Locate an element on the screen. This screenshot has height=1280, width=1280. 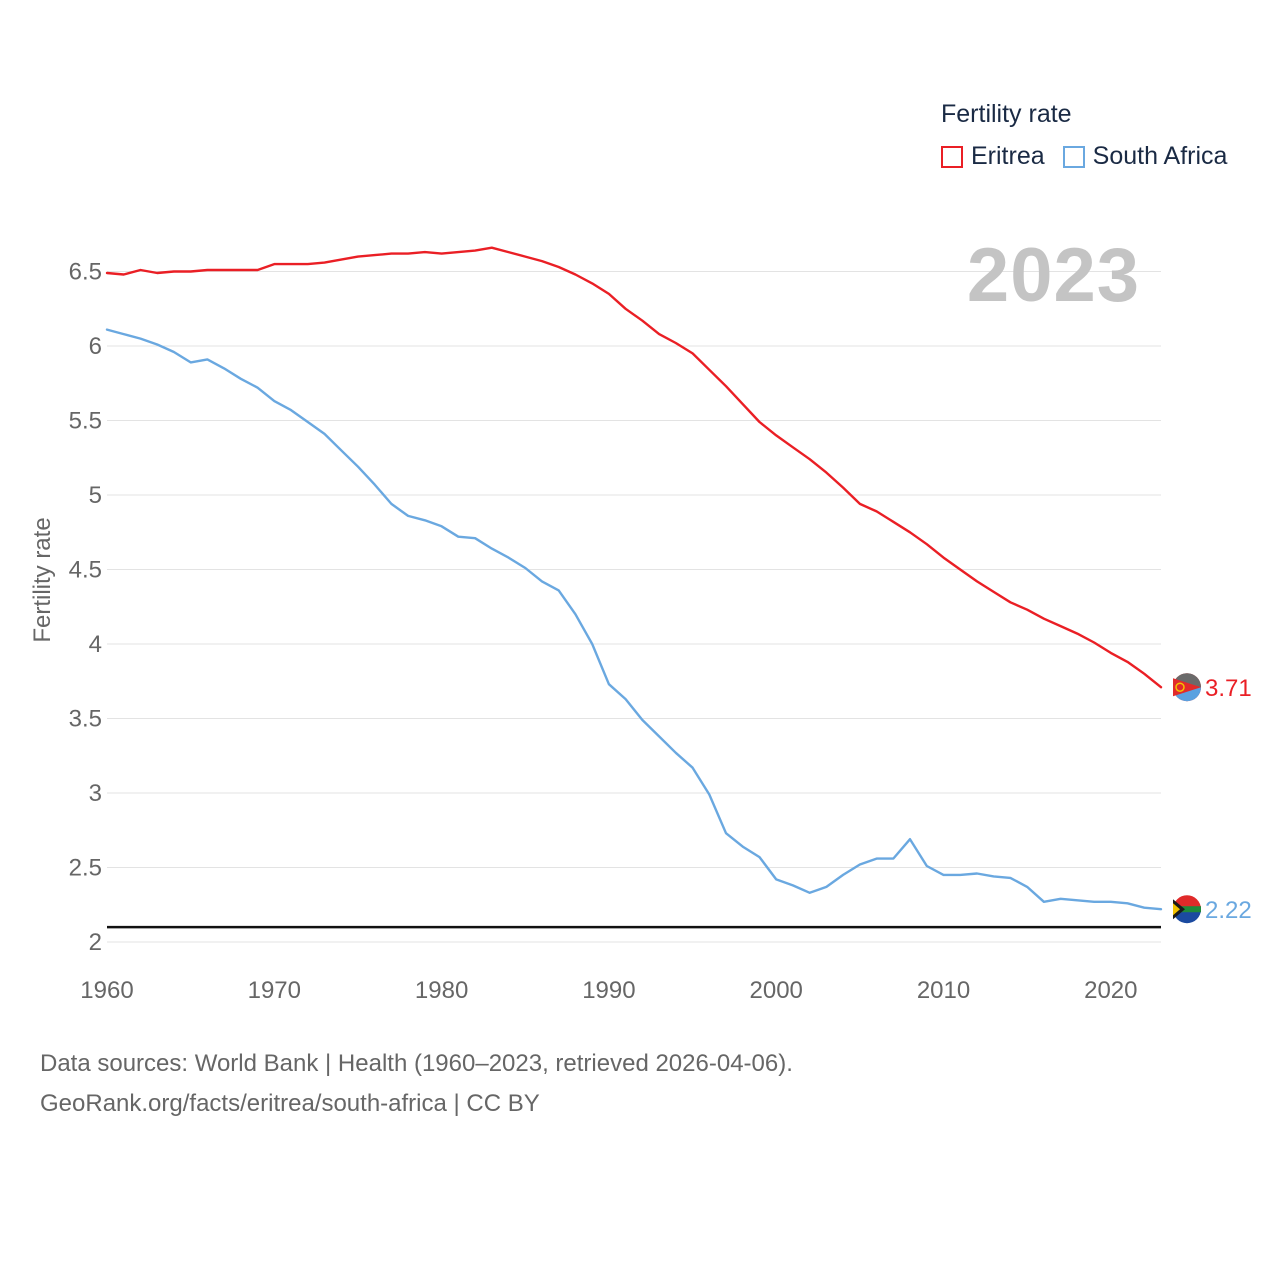
x-tick-label: 1990 is located at coordinates (608, 990).